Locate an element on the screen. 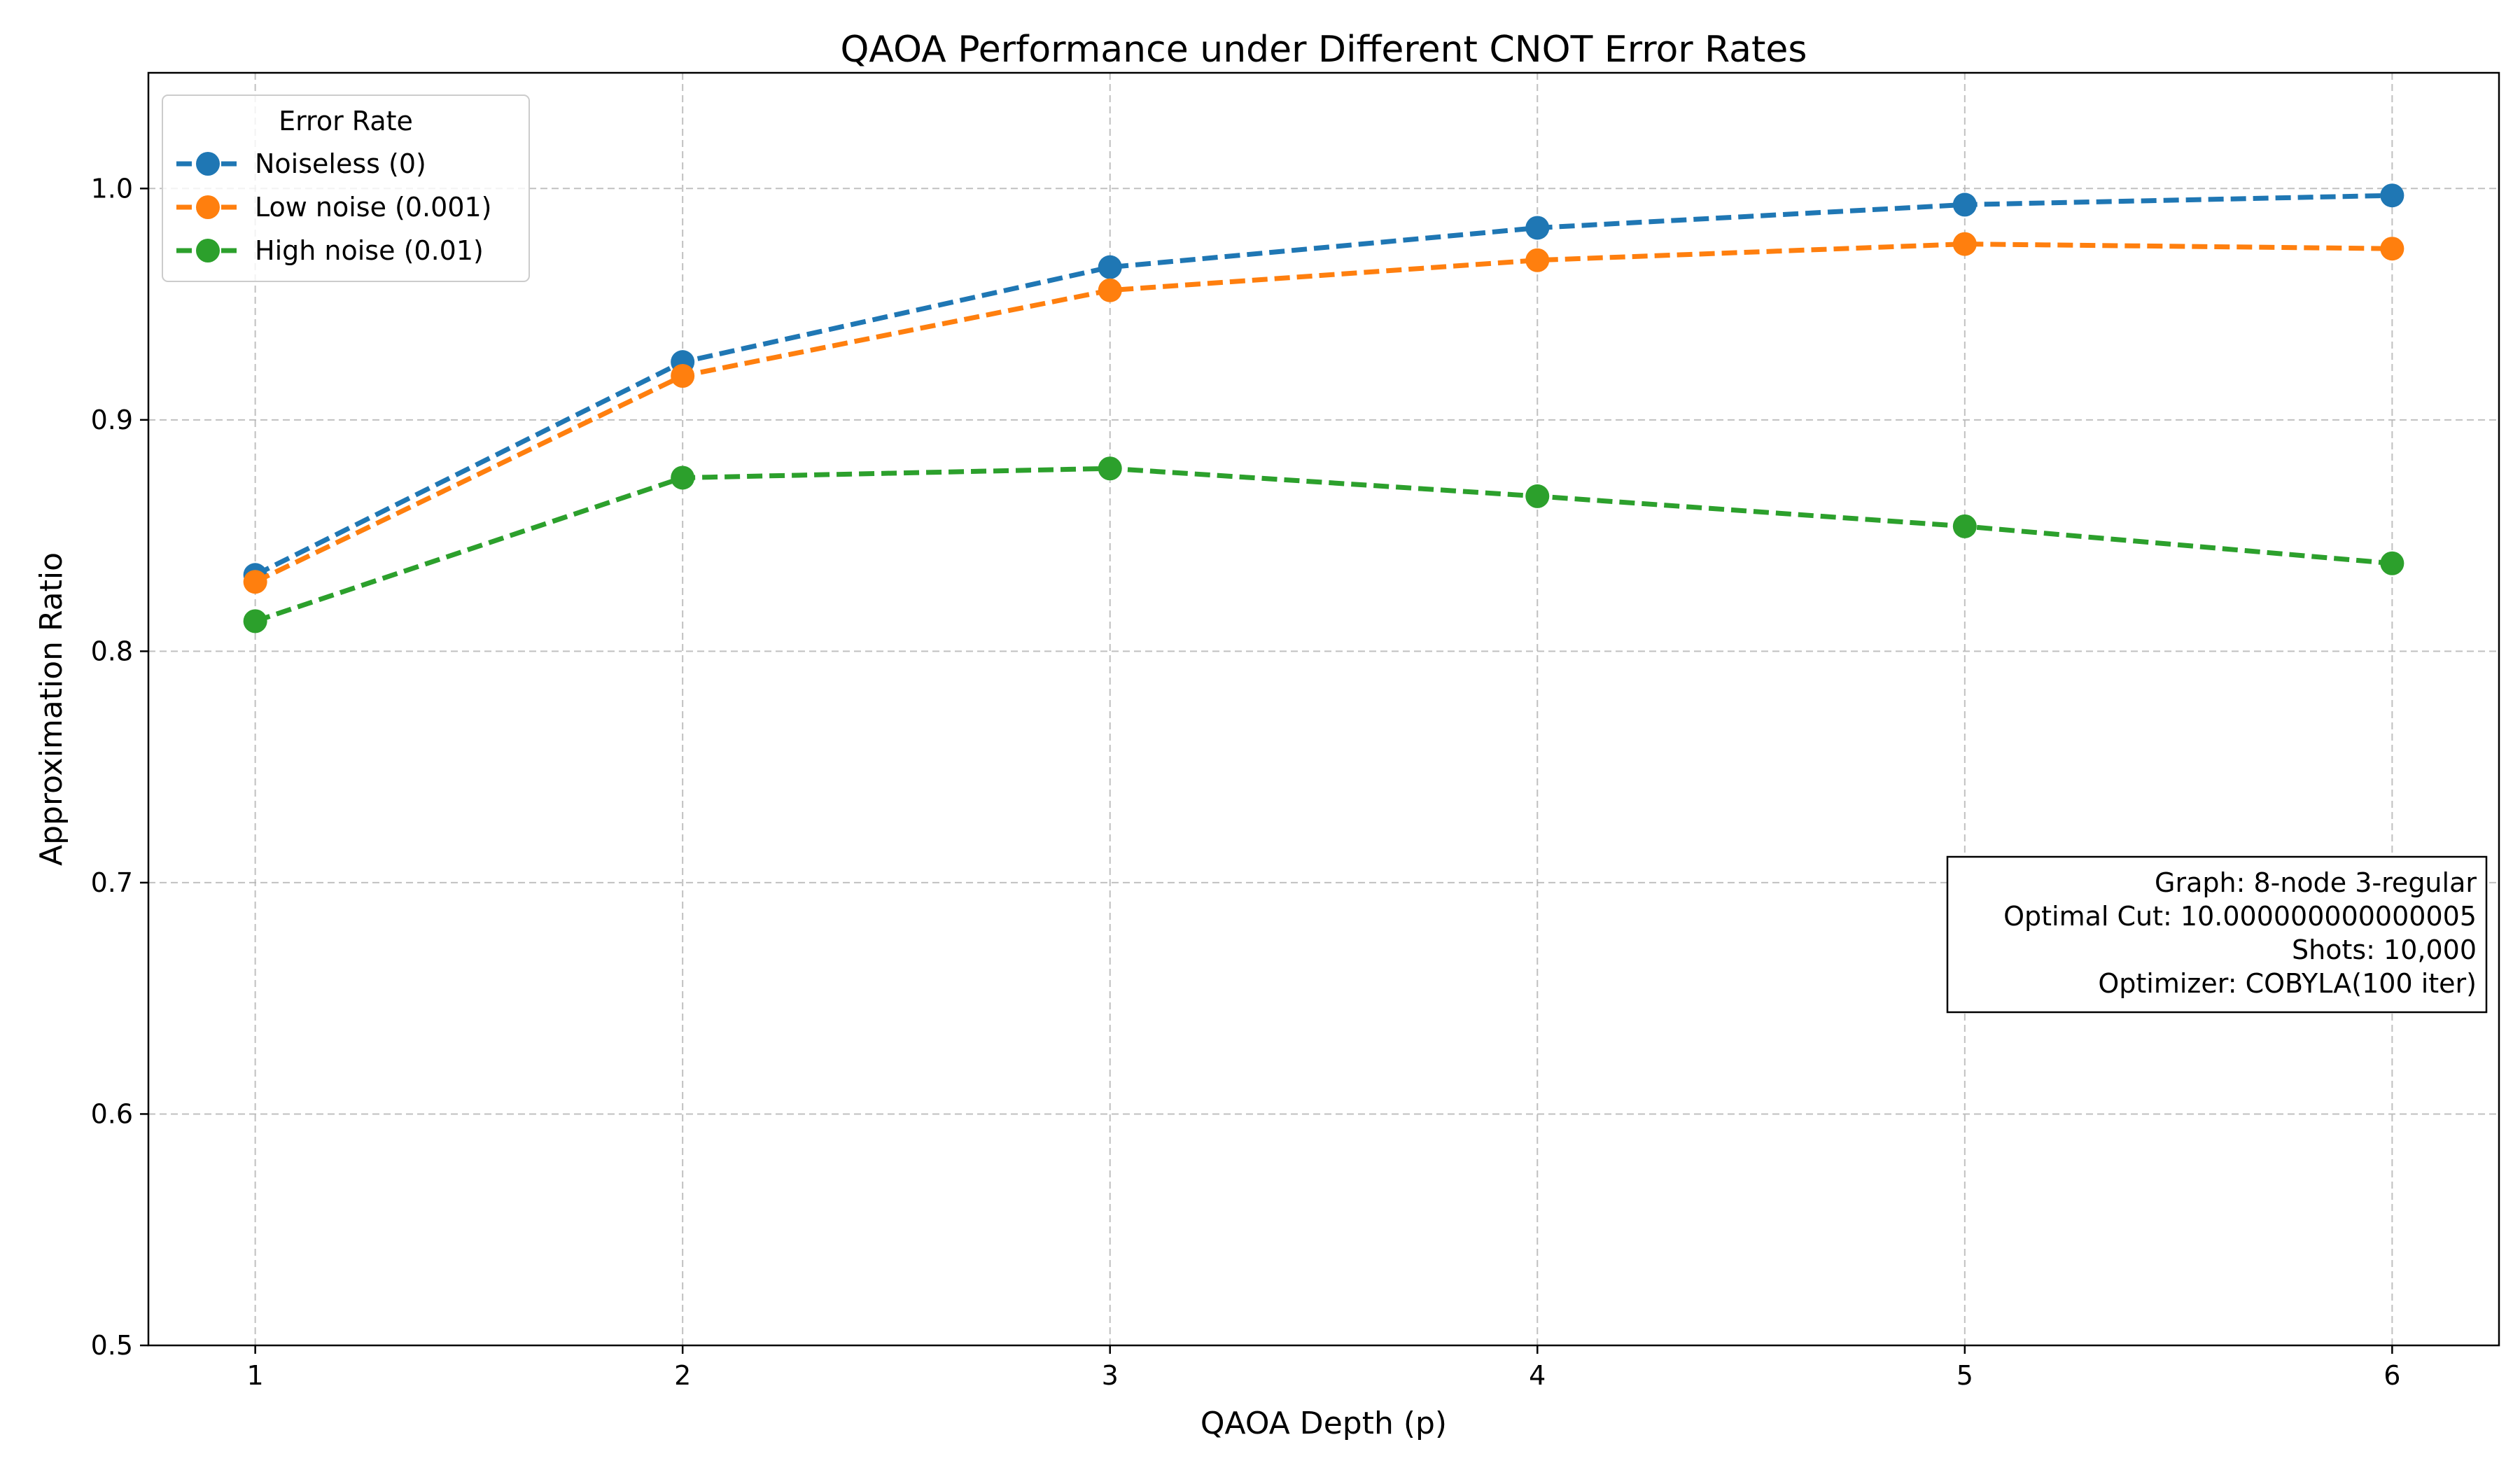 The image size is (2520, 1470). legend-label: Low noise (0.001) is located at coordinates (373, 207).